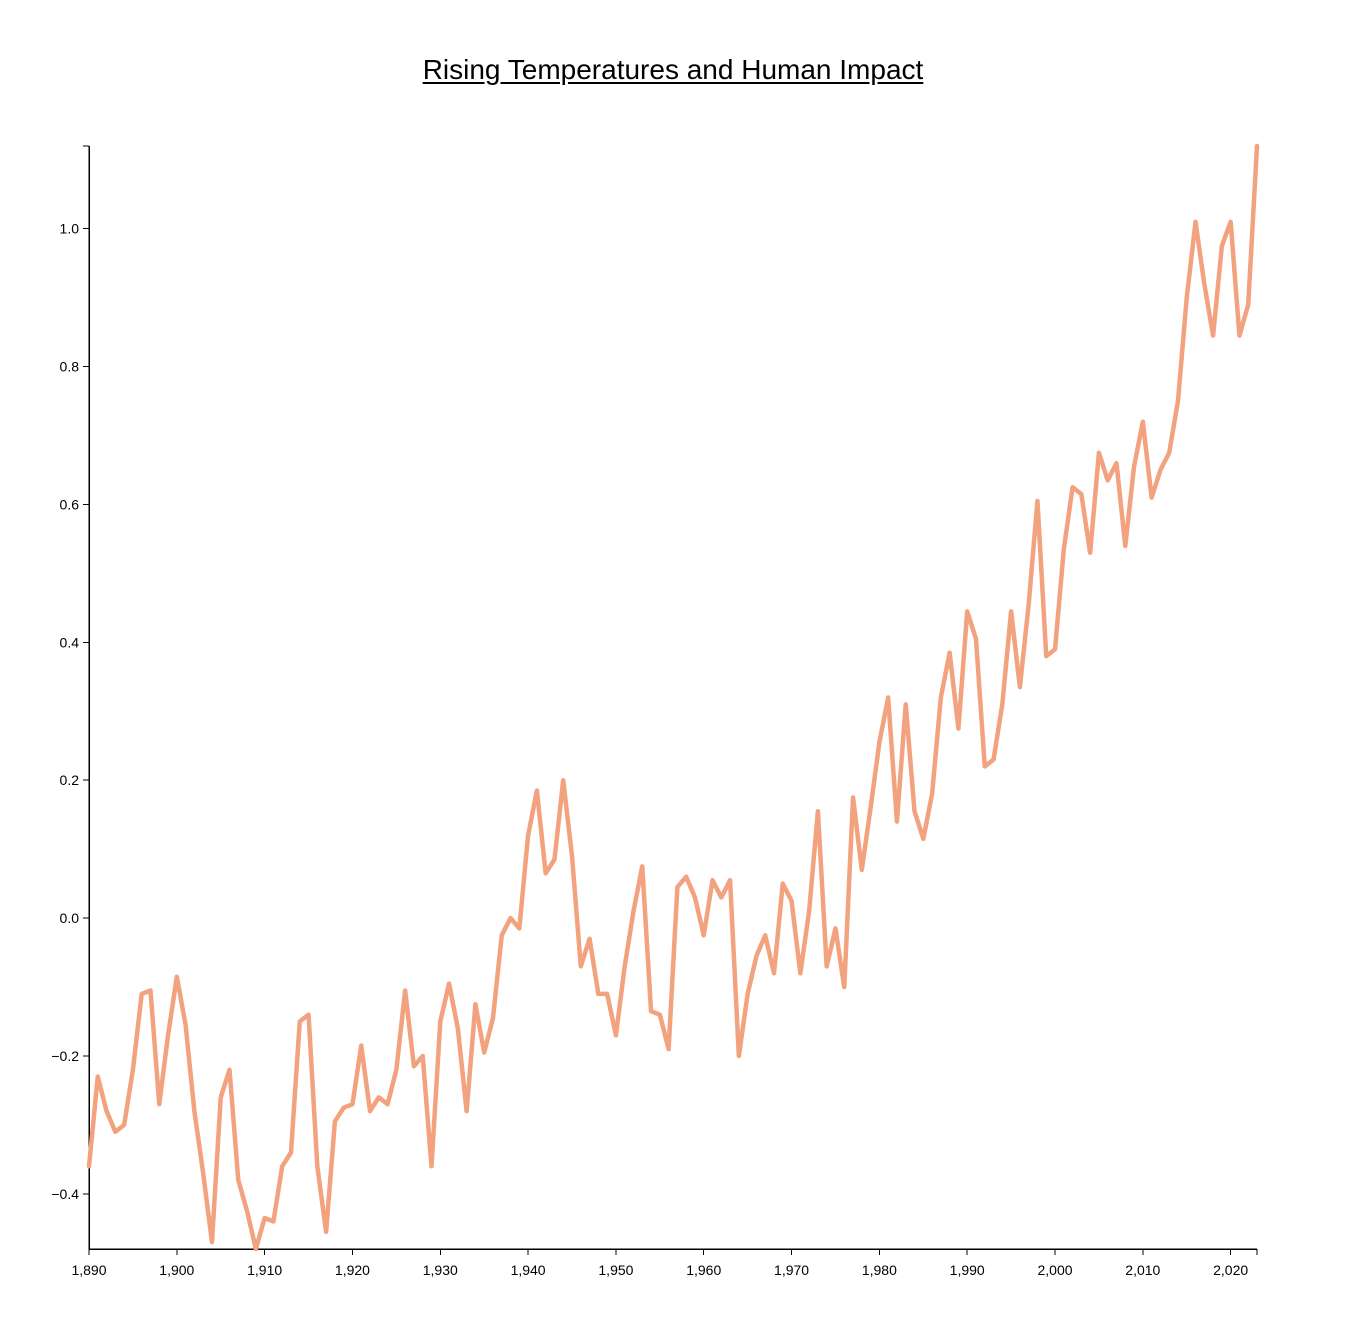 This screenshot has width=1366, height=1330. I want to click on y-axis: −0.4 −0.2 0.0 0.2 0.4 0.6 0.8 1.0, so click(70, 697).